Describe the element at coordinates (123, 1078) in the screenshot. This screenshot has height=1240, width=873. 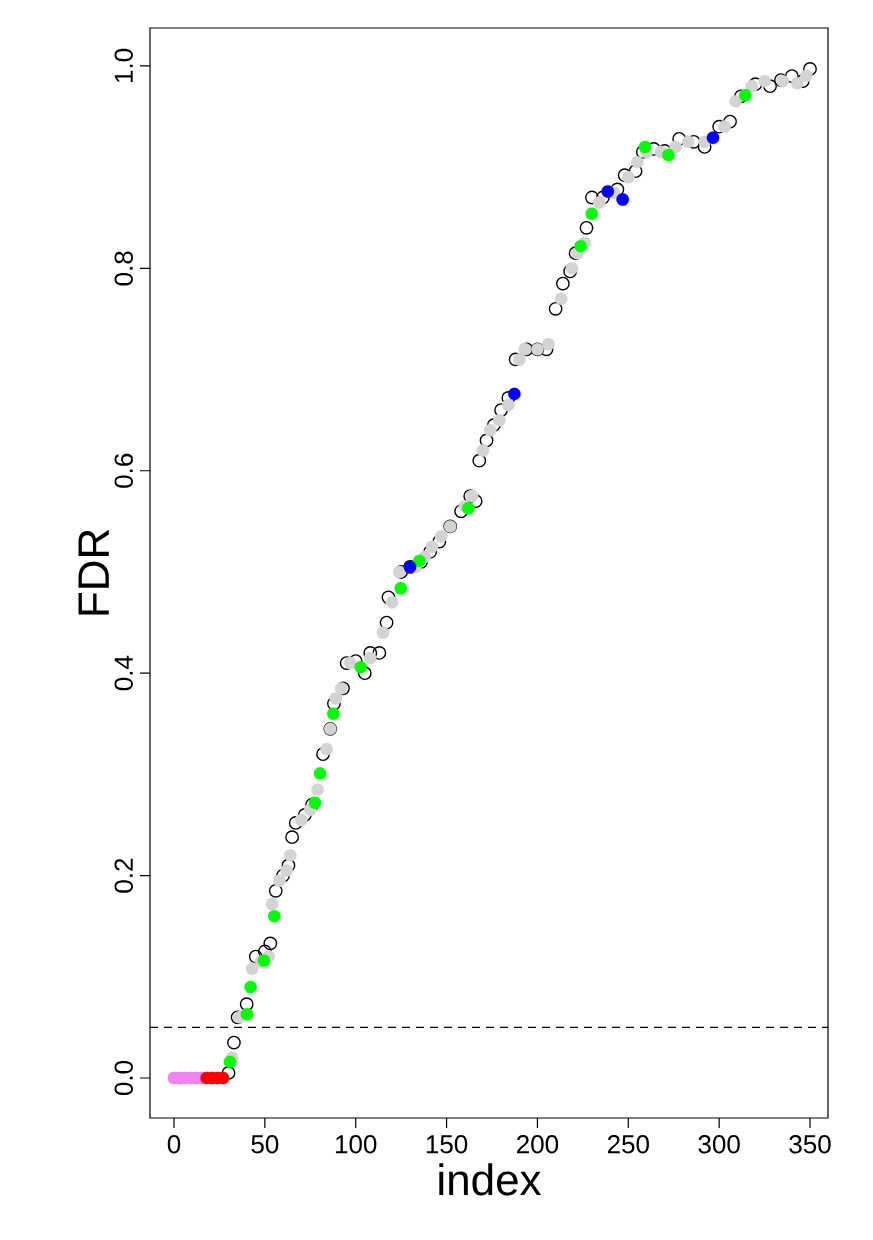
I see `y-tick-label: 0.0` at that location.